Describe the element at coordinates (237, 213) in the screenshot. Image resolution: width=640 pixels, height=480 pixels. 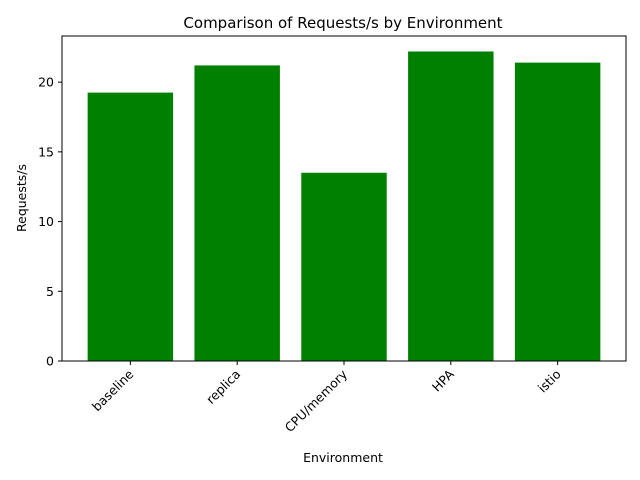
I see `bar-replica` at that location.